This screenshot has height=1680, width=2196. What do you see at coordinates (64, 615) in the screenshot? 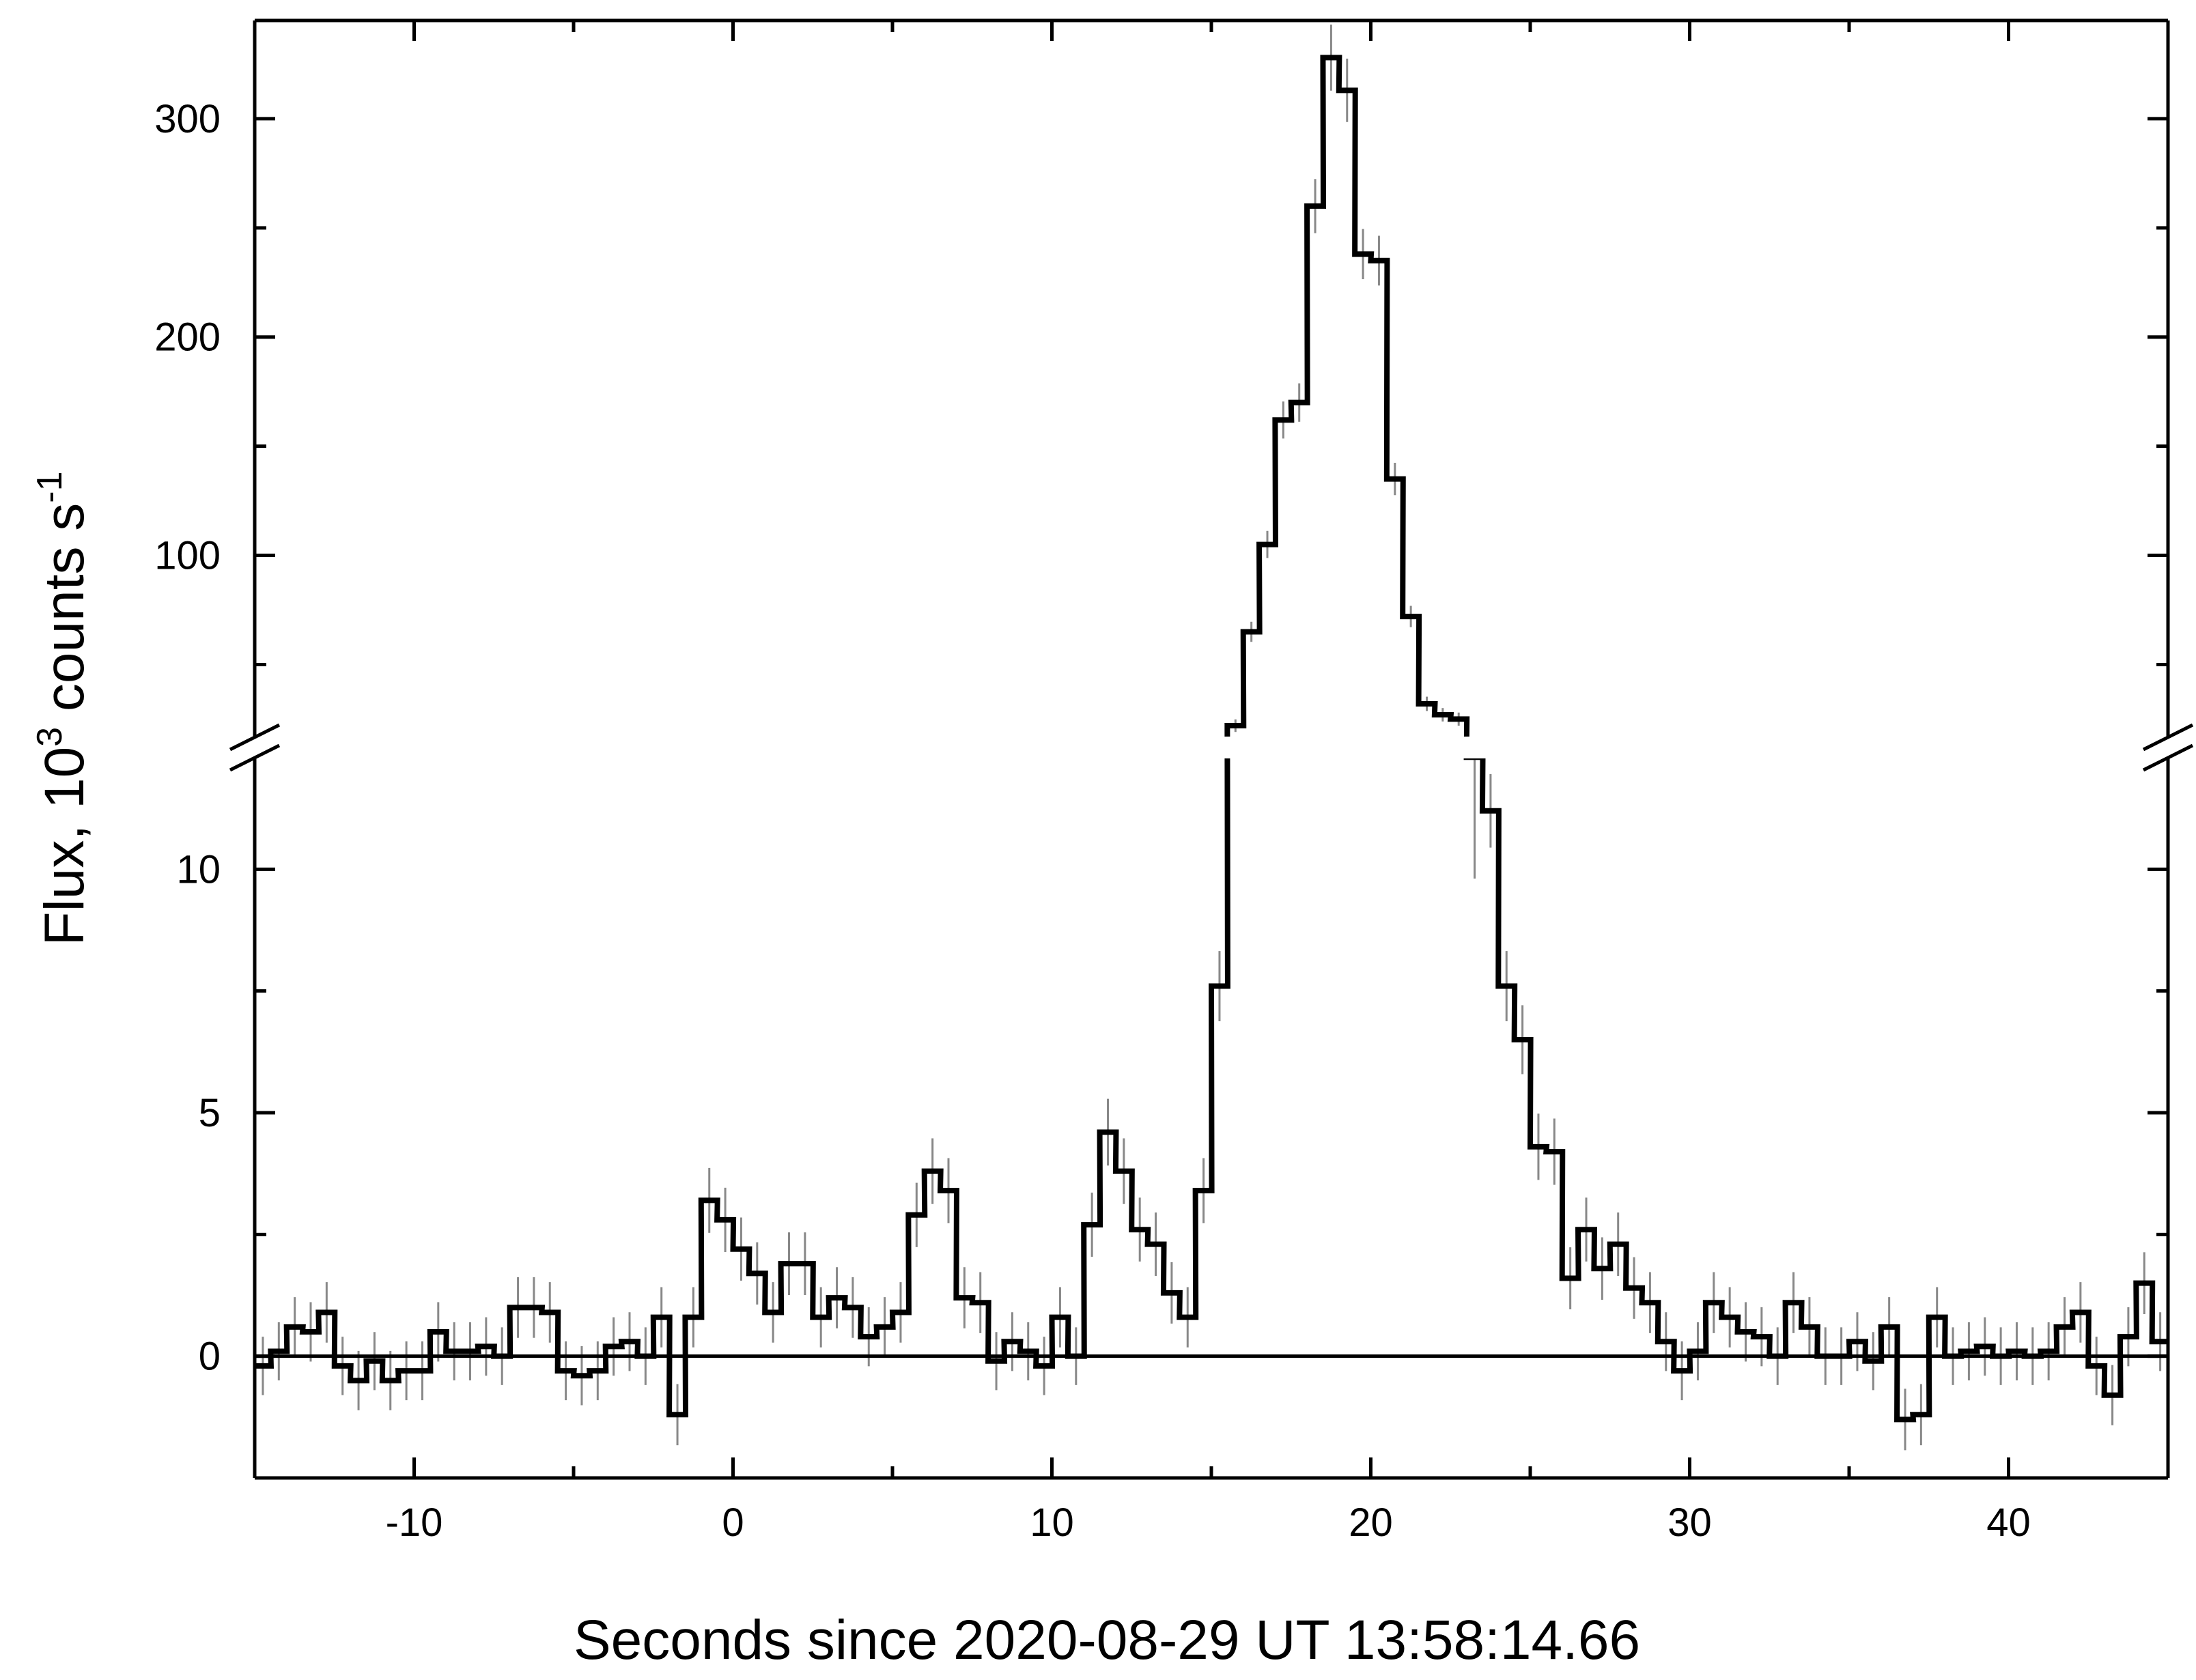
I see `y-axis-title-text: counts s` at bounding box center [64, 615].